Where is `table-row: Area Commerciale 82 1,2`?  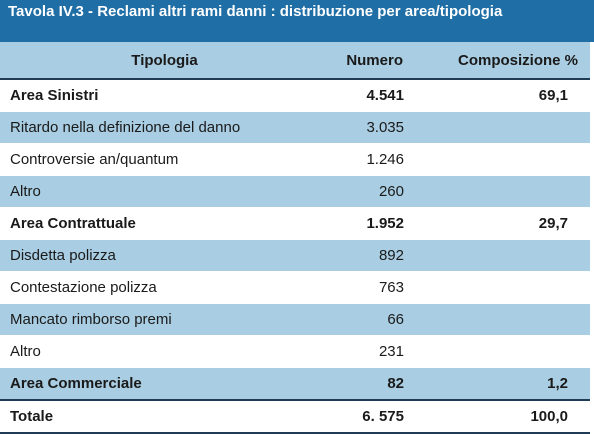
table-row: Area Commerciale 82 1,2 is located at coordinates (295, 383).